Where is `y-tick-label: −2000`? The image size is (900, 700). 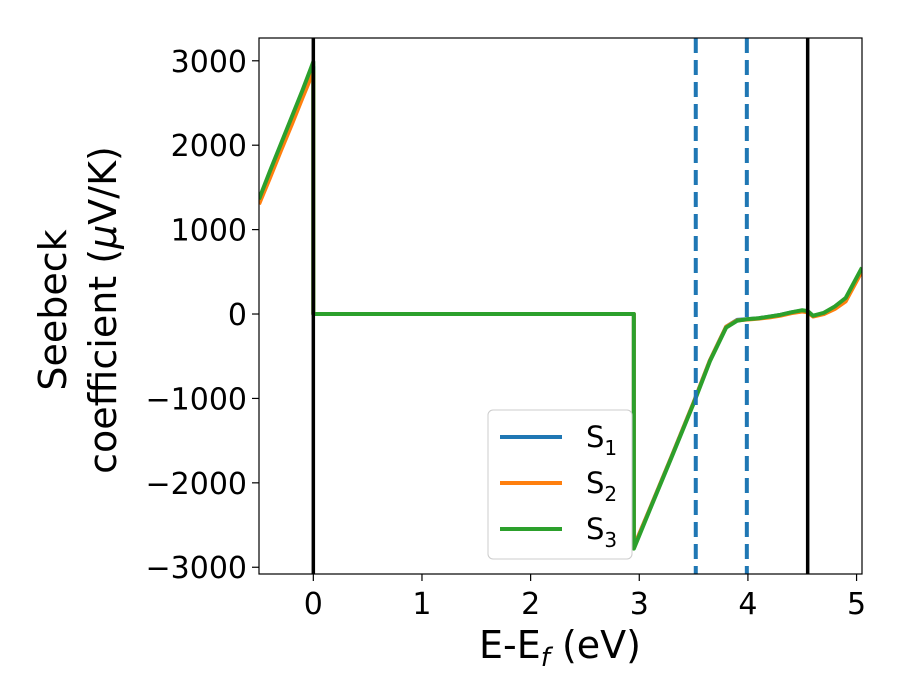
y-tick-label: −2000 is located at coordinates (196, 484).